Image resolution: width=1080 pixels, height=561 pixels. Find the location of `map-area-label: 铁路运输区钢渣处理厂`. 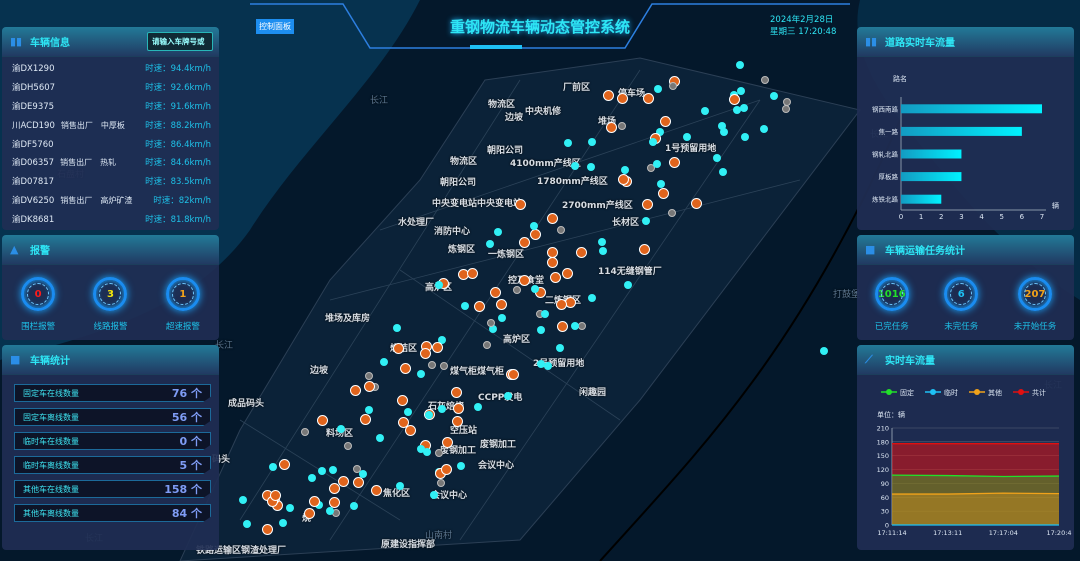

map-area-label: 铁路运输区钢渣处理厂 is located at coordinates (241, 551).